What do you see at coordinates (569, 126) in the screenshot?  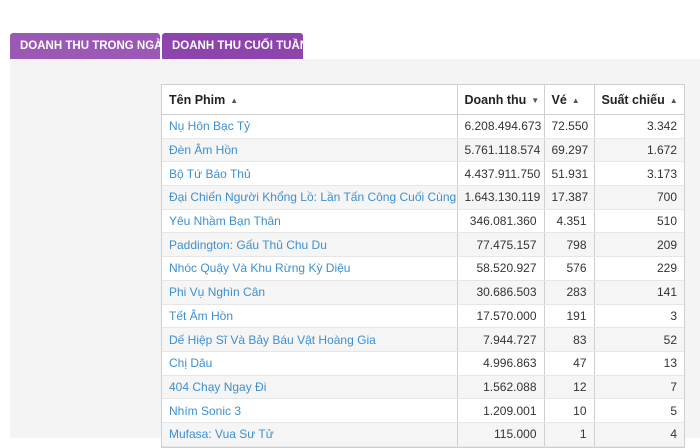 I see `tickets-cell: 72.550` at bounding box center [569, 126].